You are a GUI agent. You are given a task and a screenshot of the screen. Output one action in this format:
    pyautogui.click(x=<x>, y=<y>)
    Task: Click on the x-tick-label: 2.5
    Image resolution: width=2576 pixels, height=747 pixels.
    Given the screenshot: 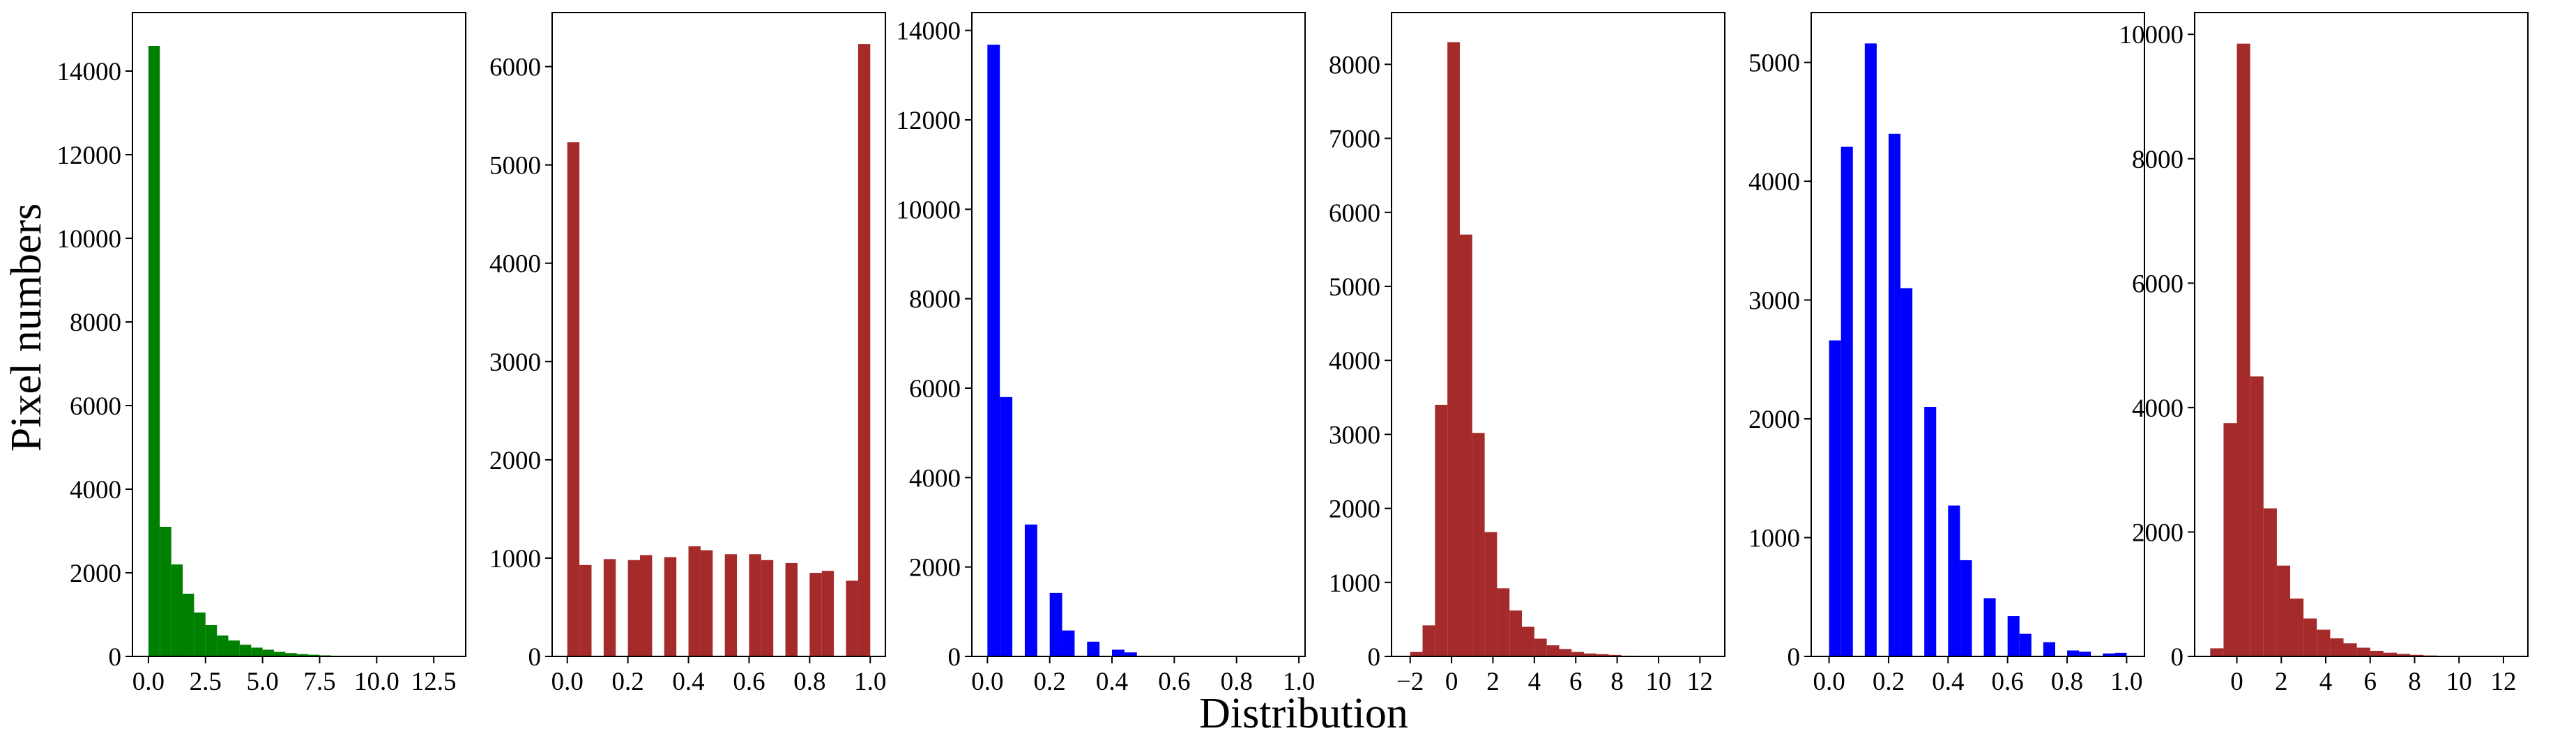 What is the action you would take?
    pyautogui.click(x=206, y=682)
    